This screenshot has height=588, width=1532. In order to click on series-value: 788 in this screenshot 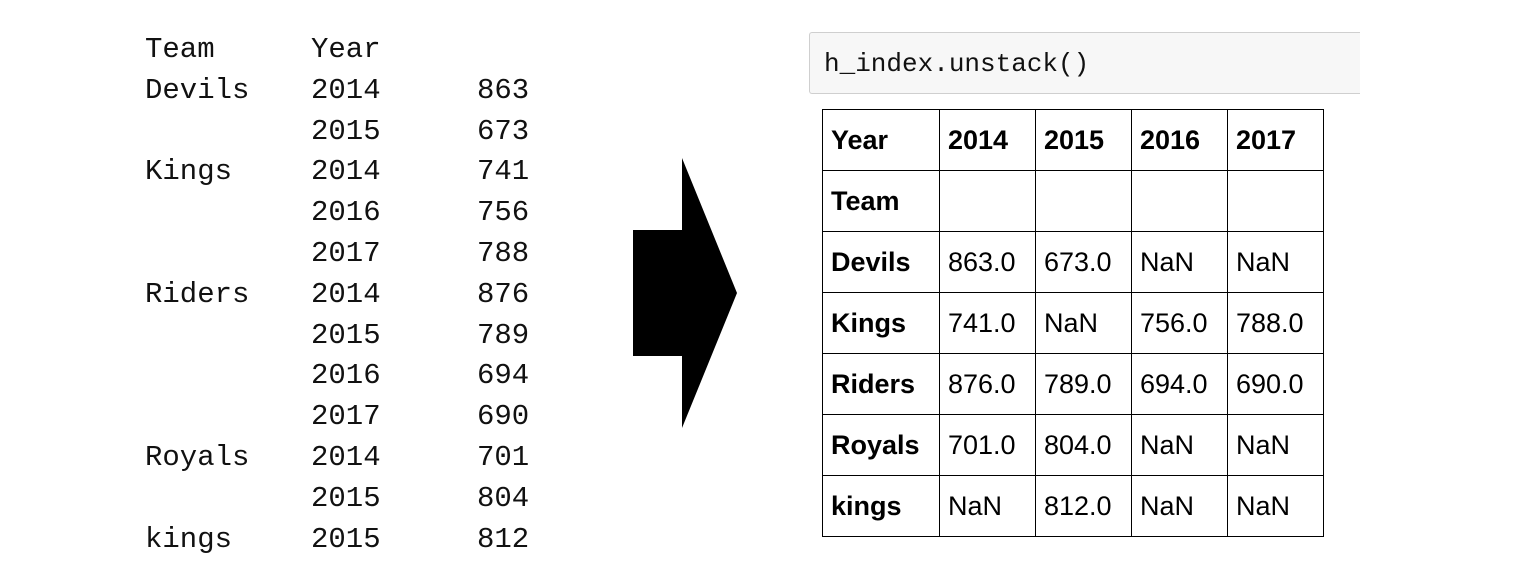, I will do `click(503, 253)`.